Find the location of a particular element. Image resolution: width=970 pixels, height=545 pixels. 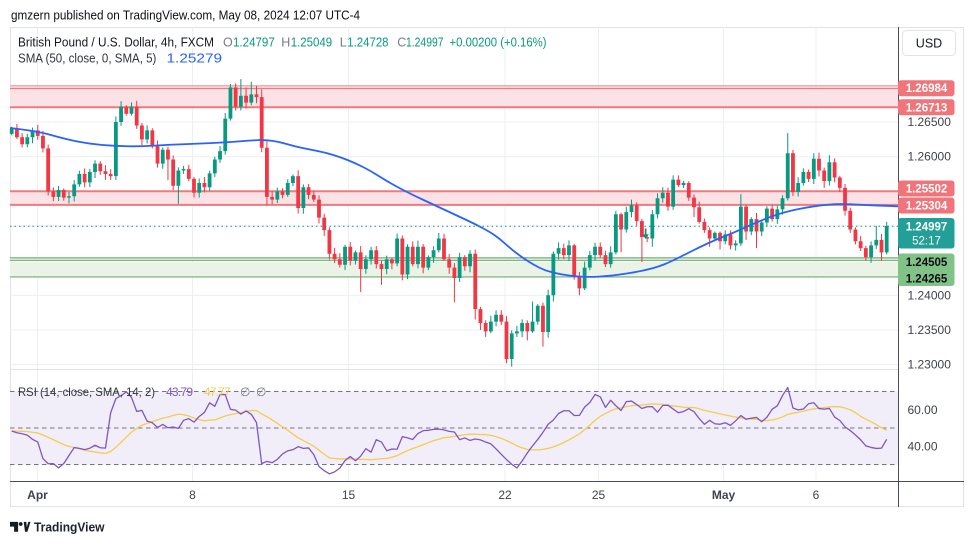

svg-text: 1.25049 is located at coordinates (312, 43).